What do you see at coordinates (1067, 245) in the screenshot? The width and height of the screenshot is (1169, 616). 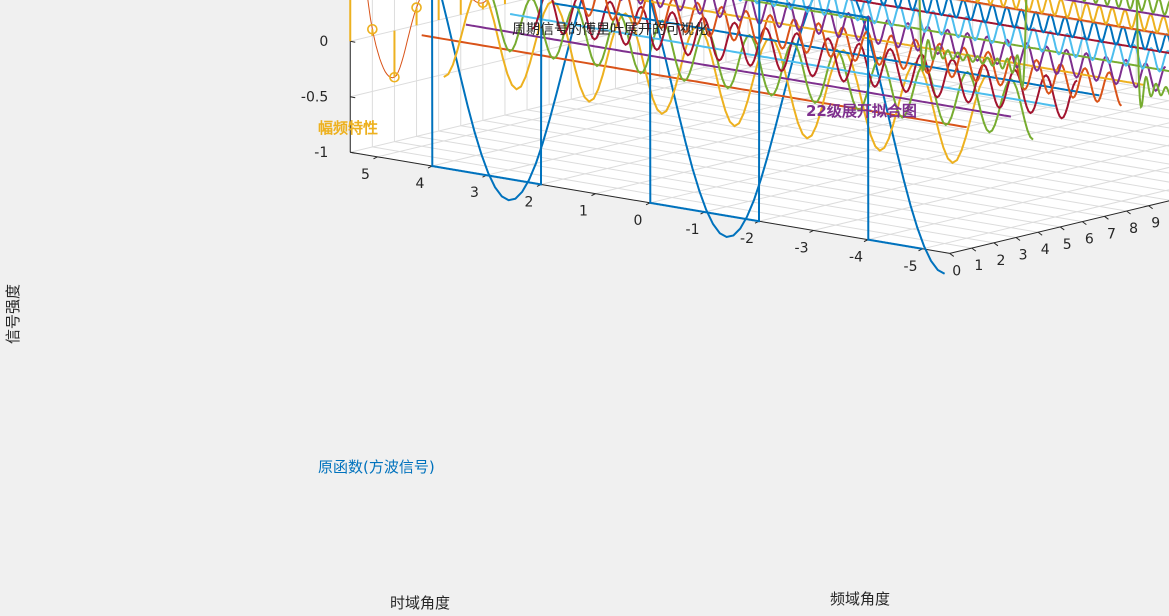 I see `y-tick-label: 5` at bounding box center [1067, 245].